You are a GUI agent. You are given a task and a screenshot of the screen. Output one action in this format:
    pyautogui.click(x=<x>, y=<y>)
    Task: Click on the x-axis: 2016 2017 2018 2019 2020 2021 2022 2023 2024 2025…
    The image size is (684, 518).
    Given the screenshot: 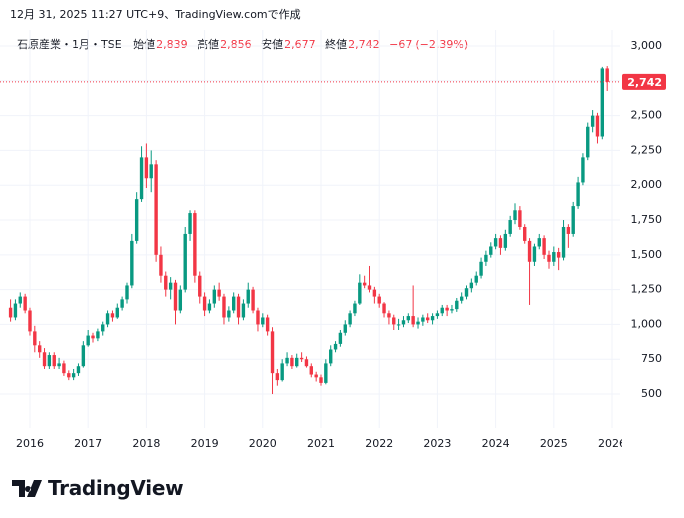 What is the action you would take?
    pyautogui.click(x=319, y=443)
    